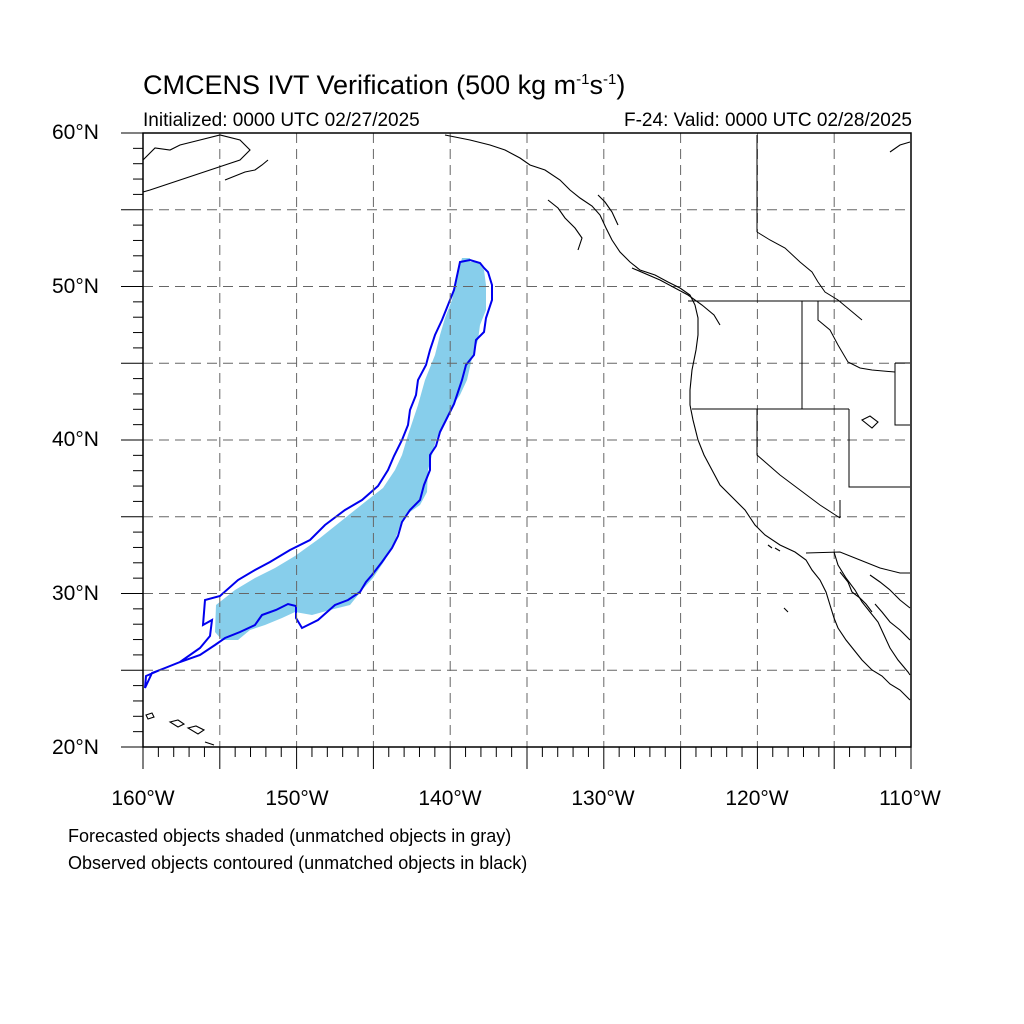  What do you see at coordinates (297, 798) in the screenshot?
I see `lon-label-150w: 150°W` at bounding box center [297, 798].